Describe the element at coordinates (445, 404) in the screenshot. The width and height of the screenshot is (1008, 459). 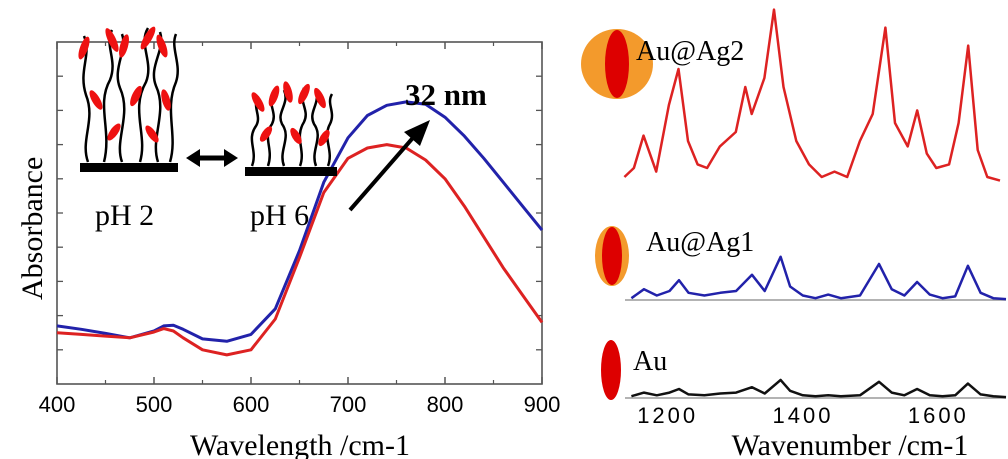
I see `x-tick-label: 800` at that location.